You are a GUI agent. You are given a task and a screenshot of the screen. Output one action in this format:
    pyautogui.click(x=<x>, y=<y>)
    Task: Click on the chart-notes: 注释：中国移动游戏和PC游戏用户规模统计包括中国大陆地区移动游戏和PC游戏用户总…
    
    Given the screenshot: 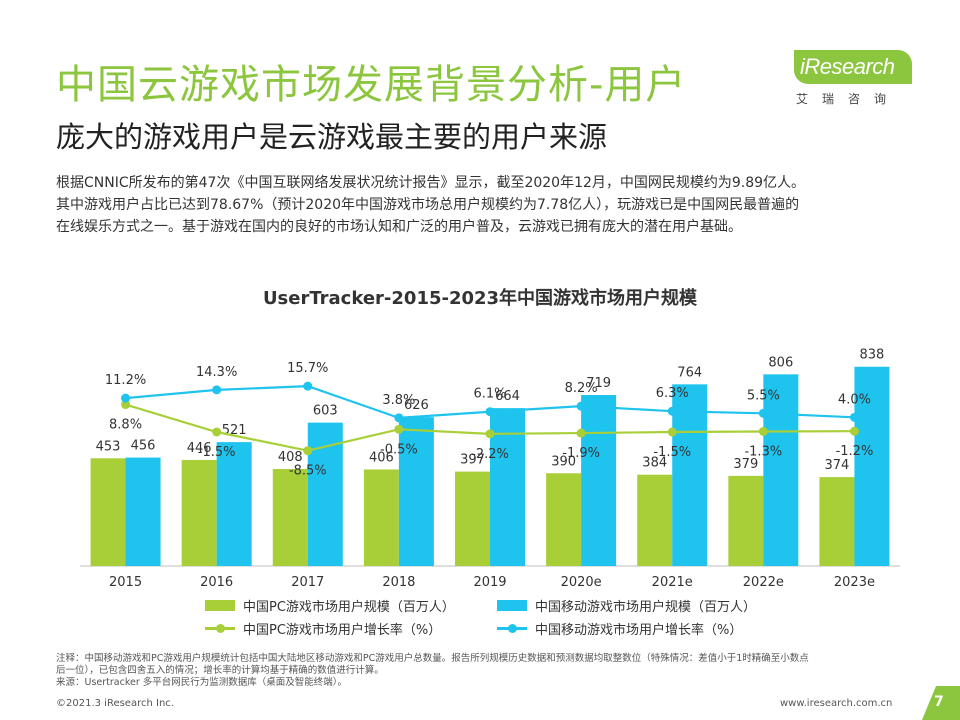 What is the action you would take?
    pyautogui.click(x=486, y=671)
    